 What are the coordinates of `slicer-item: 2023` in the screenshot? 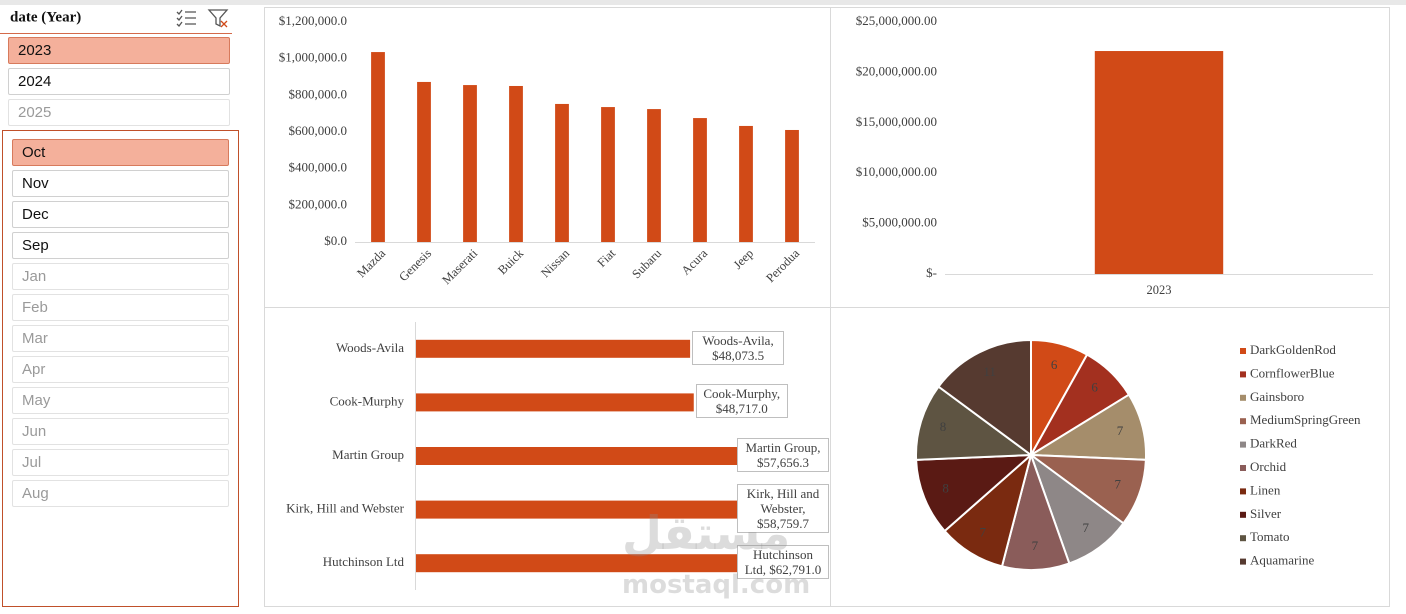 It's located at (119, 50).